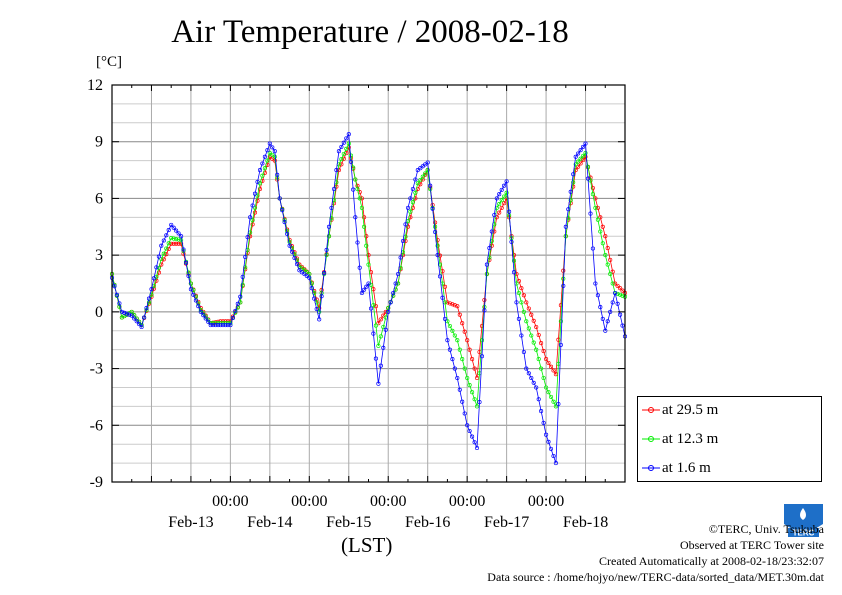 The height and width of the screenshot is (595, 842). I want to click on x-date-label: Feb-16, so click(427, 522).